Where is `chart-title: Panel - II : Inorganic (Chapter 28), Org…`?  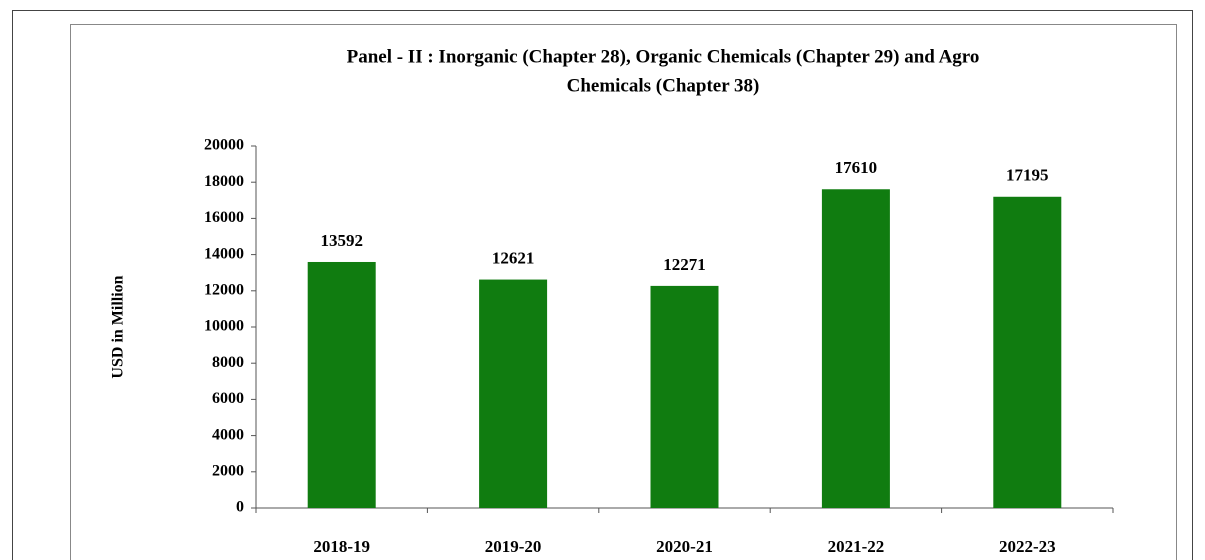
chart-title: Panel - II : Inorganic (Chapter 28), Org… is located at coordinates (663, 56).